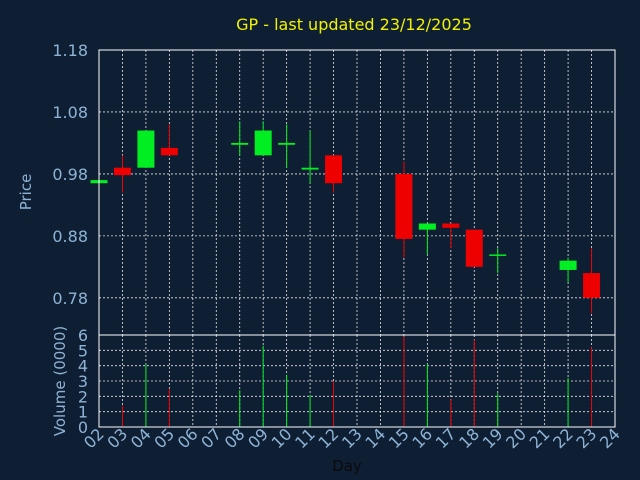 The height and width of the screenshot is (480, 640). What do you see at coordinates (70, 236) in the screenshot?
I see `price-y-tick-label: 0.88` at bounding box center [70, 236].